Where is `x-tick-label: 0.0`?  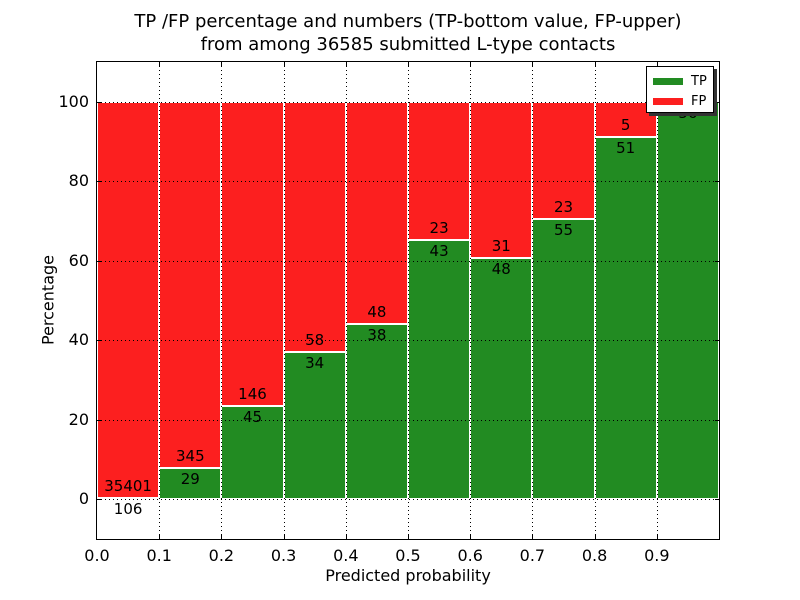
x-tick-label: 0.0 is located at coordinates (97, 555).